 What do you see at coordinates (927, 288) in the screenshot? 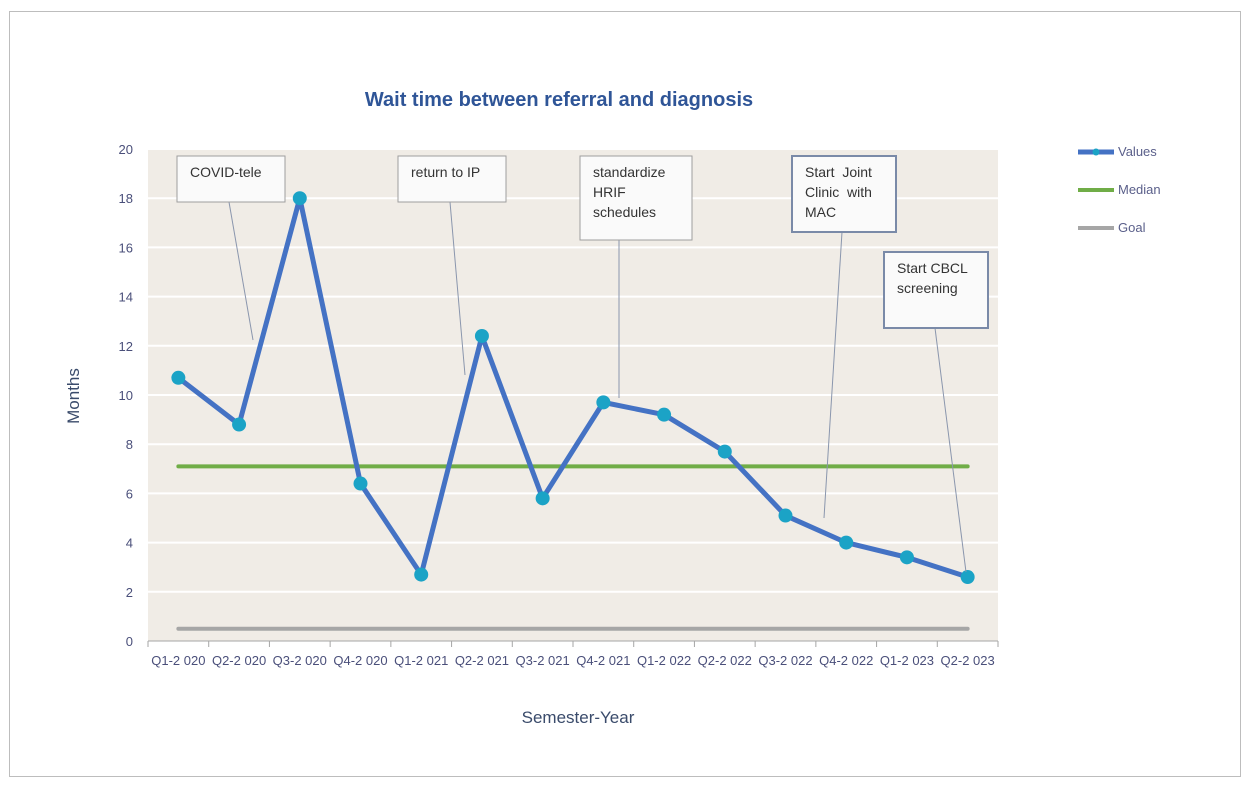
I see `annotation-text: screening` at bounding box center [927, 288].